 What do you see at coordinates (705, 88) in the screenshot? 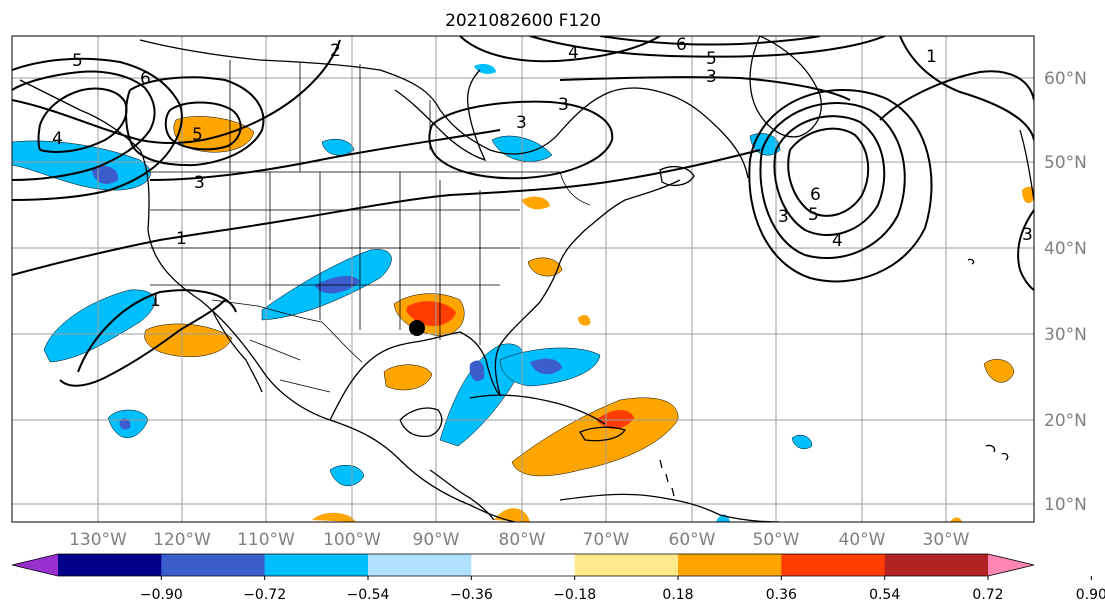
I see `contour-north-3b` at bounding box center [705, 88].